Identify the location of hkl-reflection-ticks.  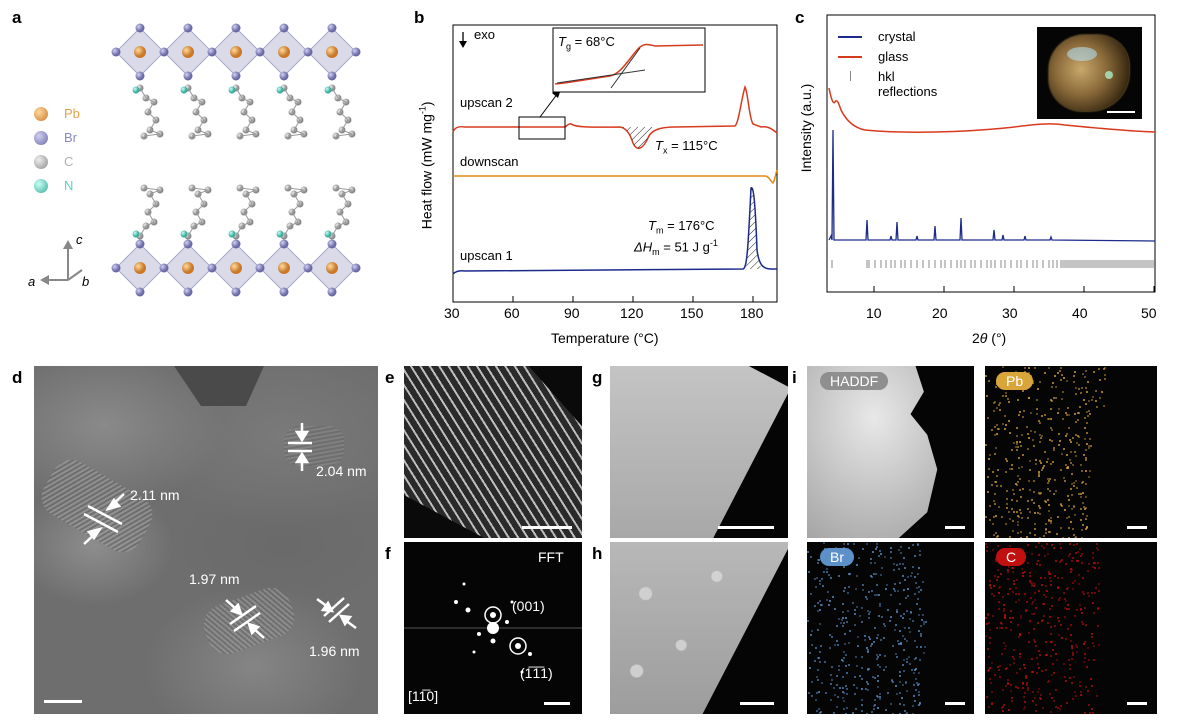
(992, 264).